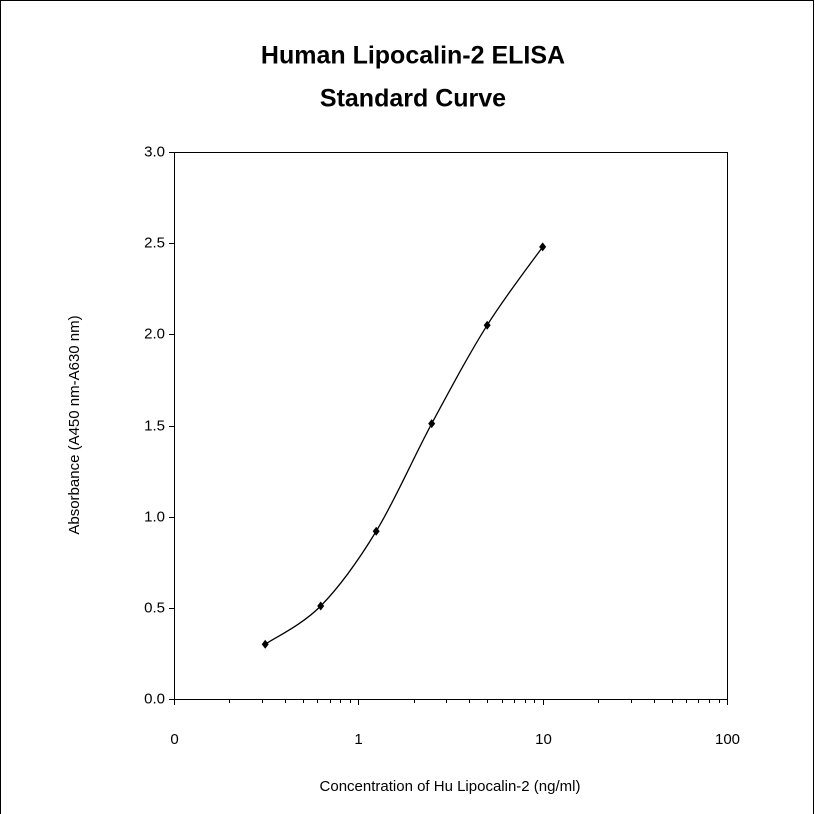 The width and height of the screenshot is (815, 814). Describe the element at coordinates (154, 607) in the screenshot. I see `y-tick-label: 0.5` at that location.